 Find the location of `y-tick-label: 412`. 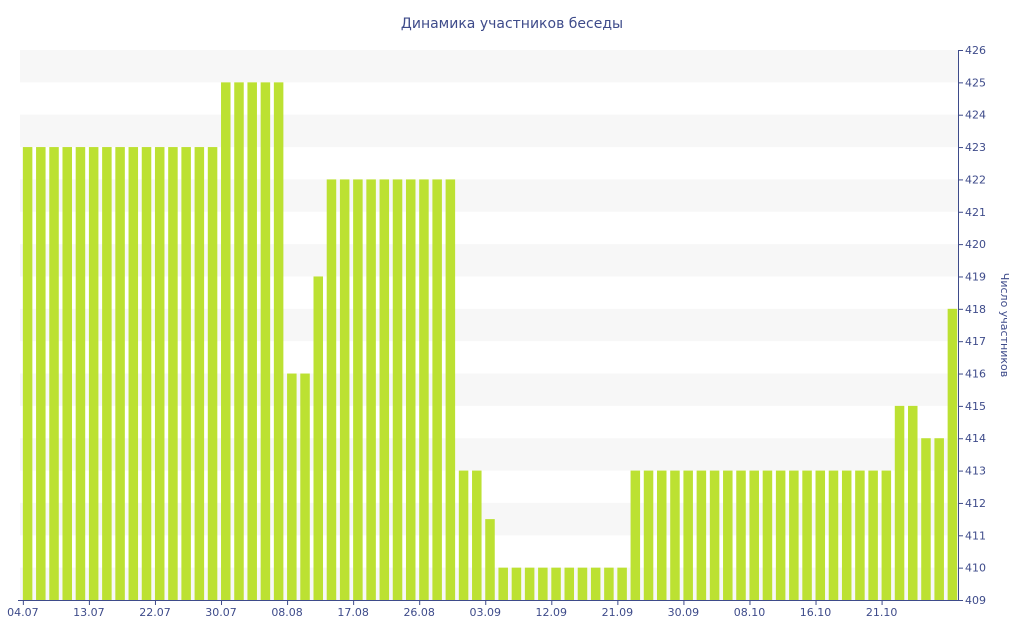

y-tick-label: 412 is located at coordinates (975, 503).